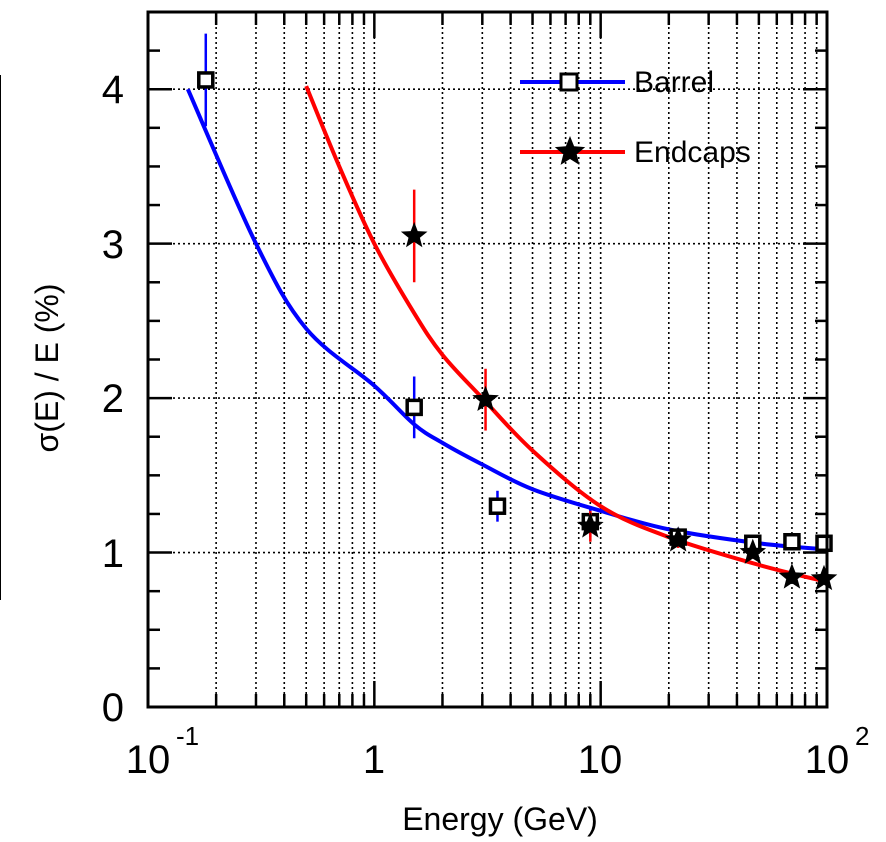 The width and height of the screenshot is (886, 842). I want to click on legend-endcaps-star, so click(570, 150).